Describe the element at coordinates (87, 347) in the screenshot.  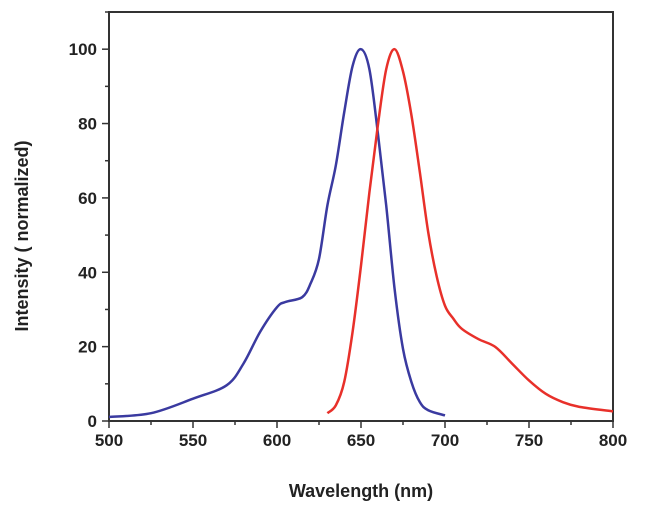
I see `y-tick-label: 20` at that location.